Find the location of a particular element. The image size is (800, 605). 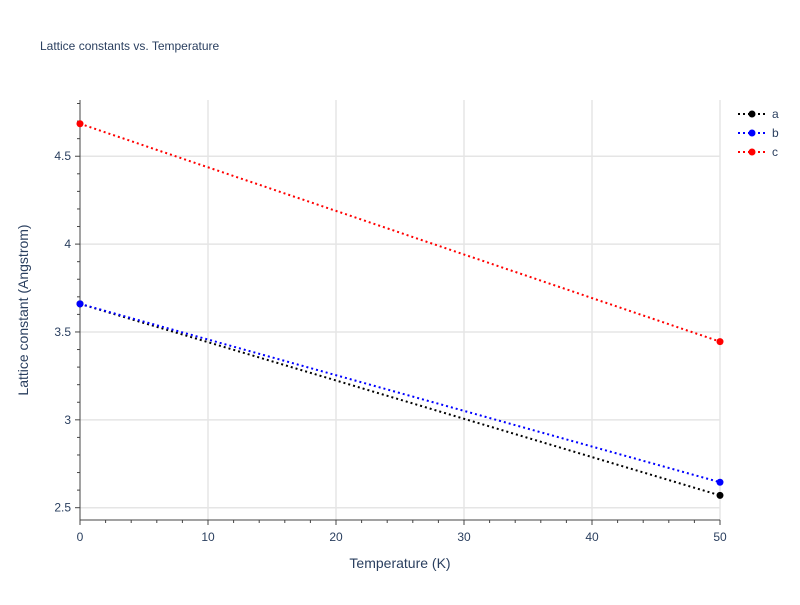

y-tick-label: 4.5 is located at coordinates (62, 156).